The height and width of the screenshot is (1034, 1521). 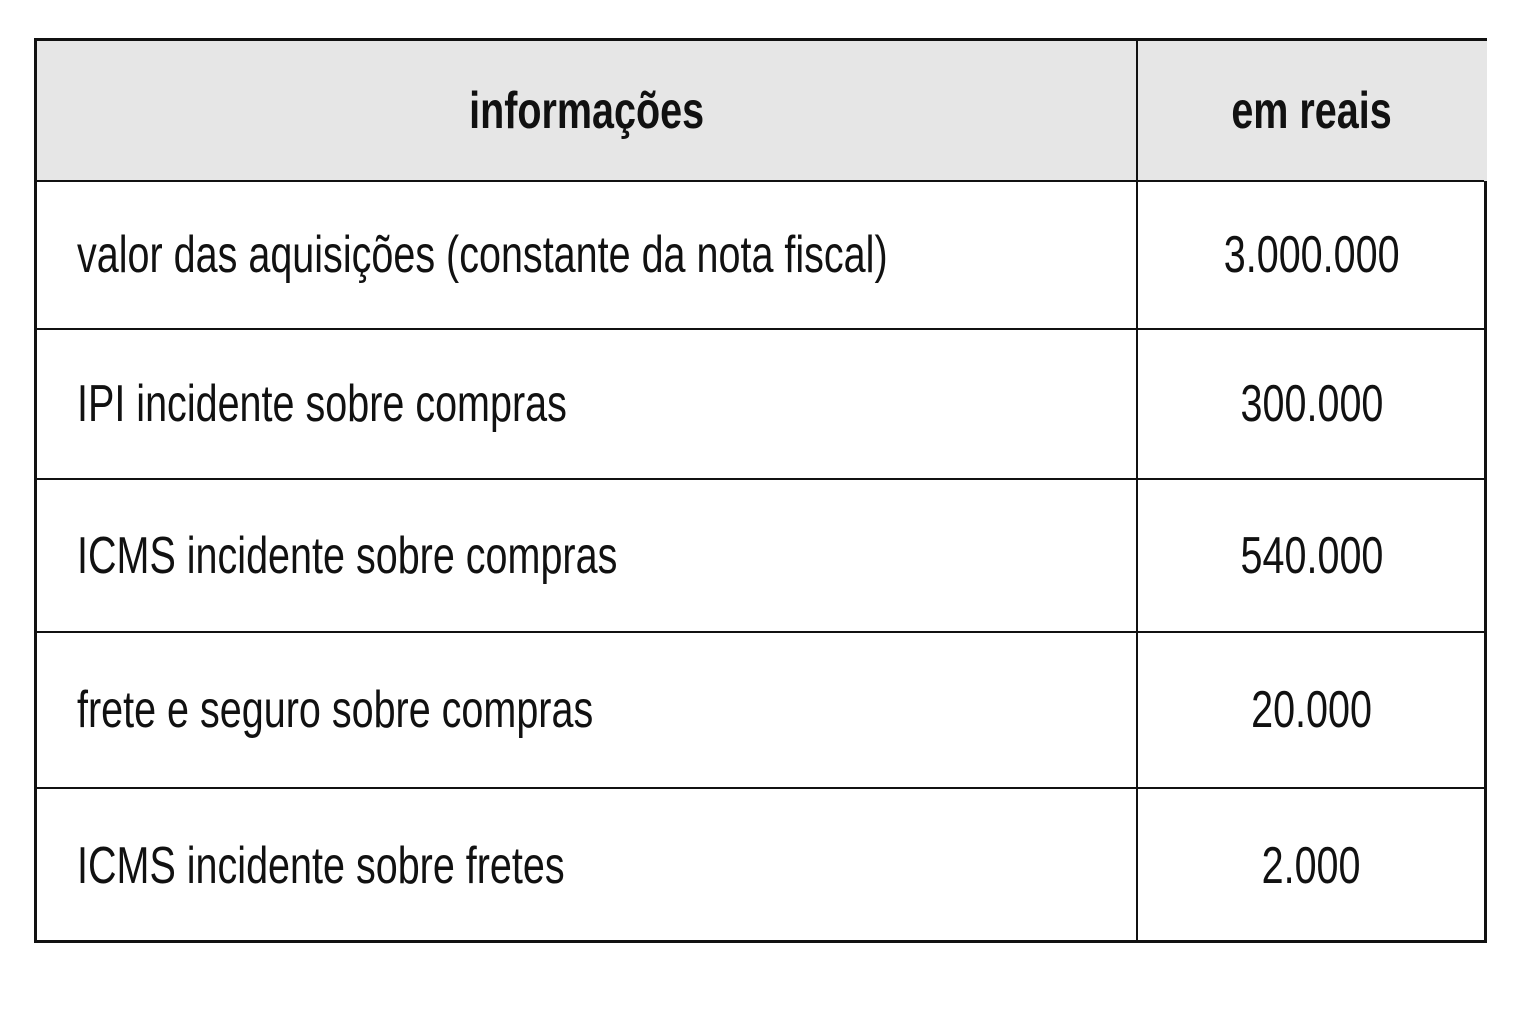 I want to click on cell-text: 20.000, so click(x=1311, y=710).